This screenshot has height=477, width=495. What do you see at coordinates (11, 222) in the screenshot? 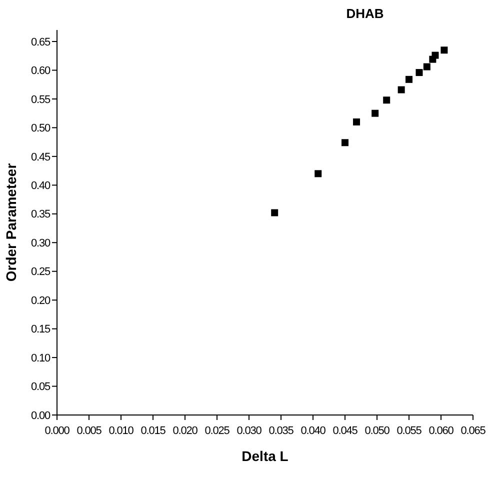
I see `y-axis-title: Order Parameteer` at bounding box center [11, 222].